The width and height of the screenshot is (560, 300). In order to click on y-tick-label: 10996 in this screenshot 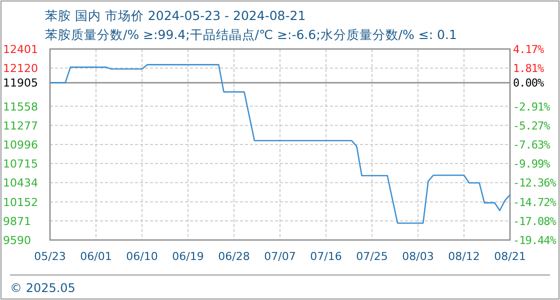, I will do `click(20, 145)`.